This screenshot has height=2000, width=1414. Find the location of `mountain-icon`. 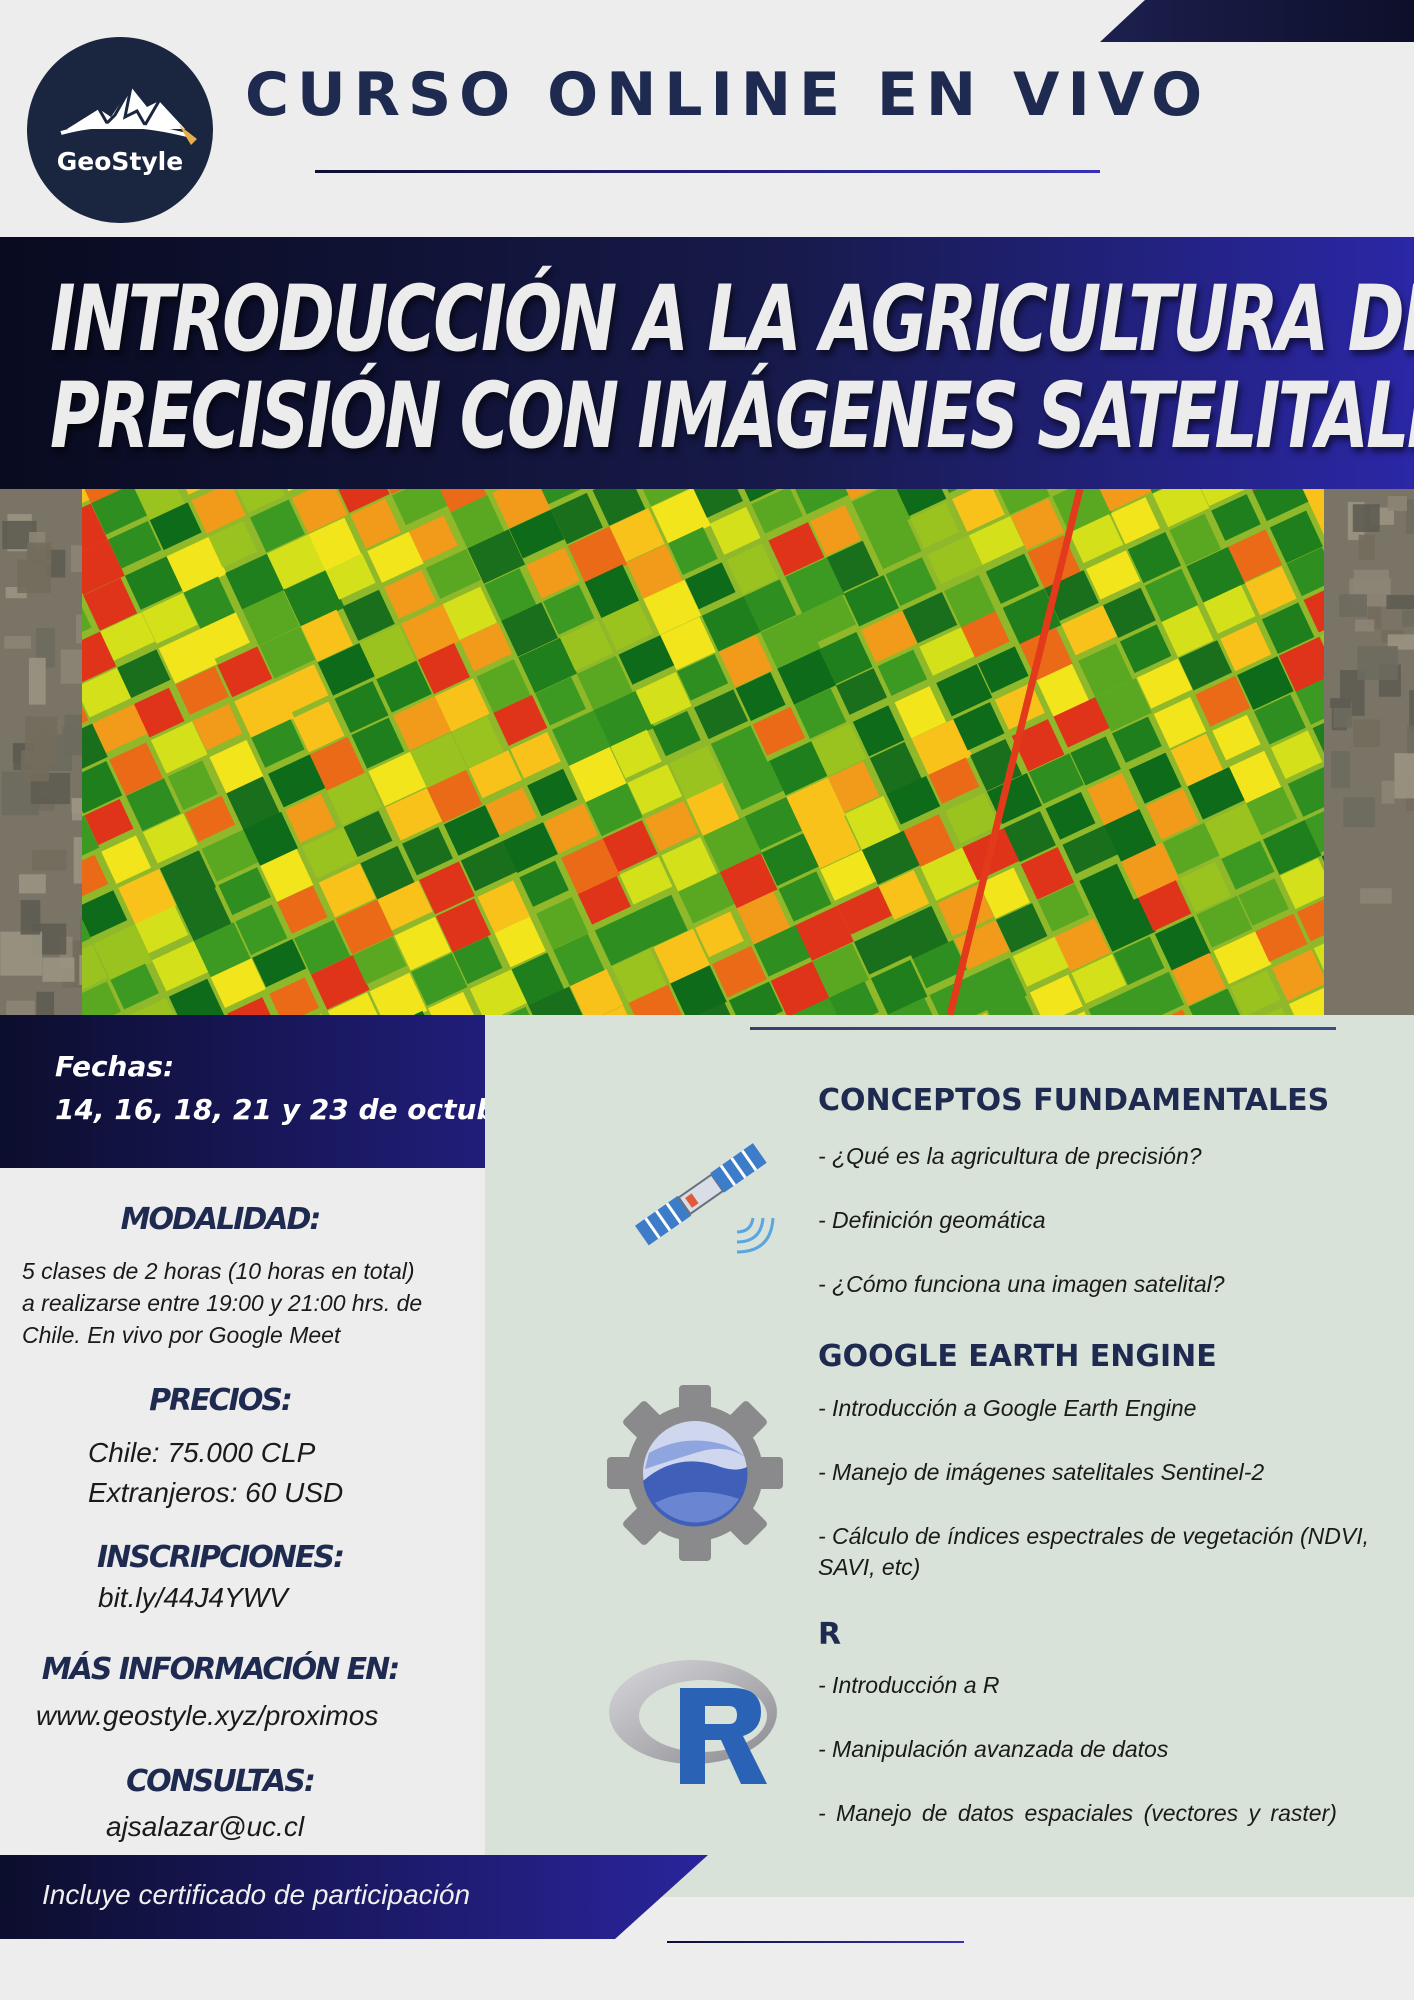

mountain-icon is located at coordinates (128, 115).